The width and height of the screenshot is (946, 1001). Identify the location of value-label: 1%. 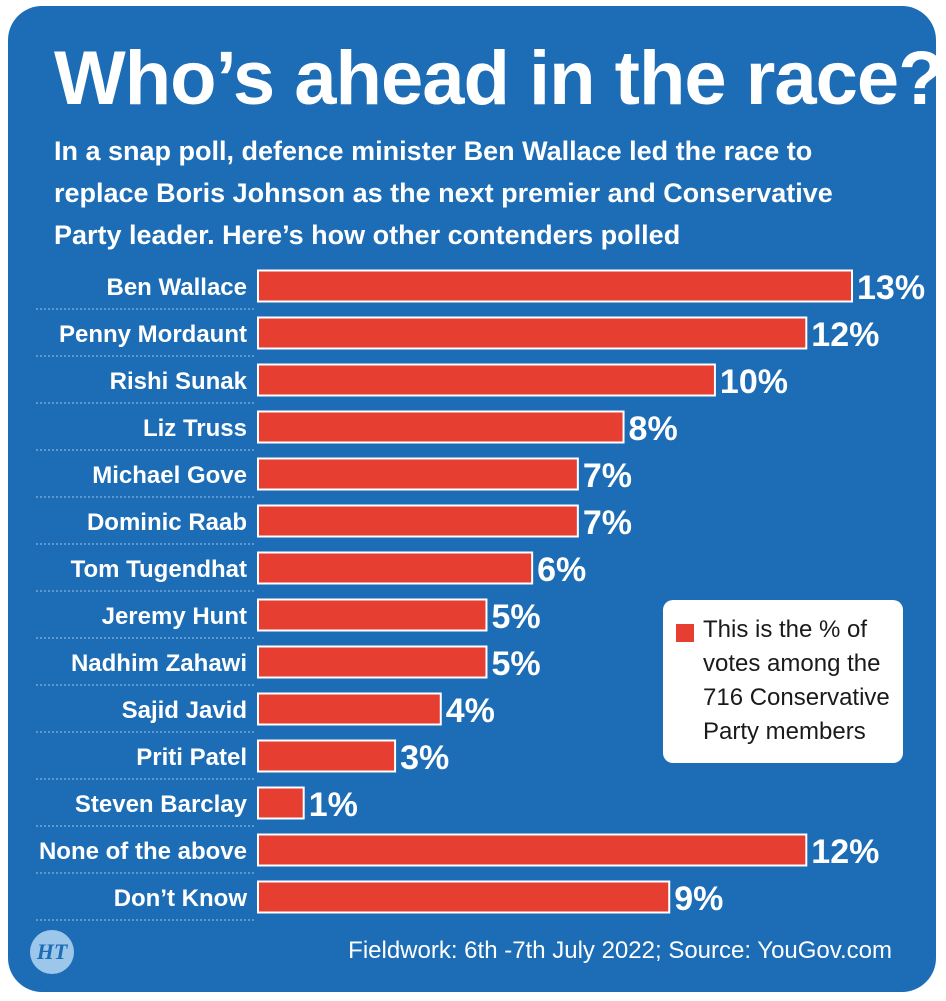
(333, 805).